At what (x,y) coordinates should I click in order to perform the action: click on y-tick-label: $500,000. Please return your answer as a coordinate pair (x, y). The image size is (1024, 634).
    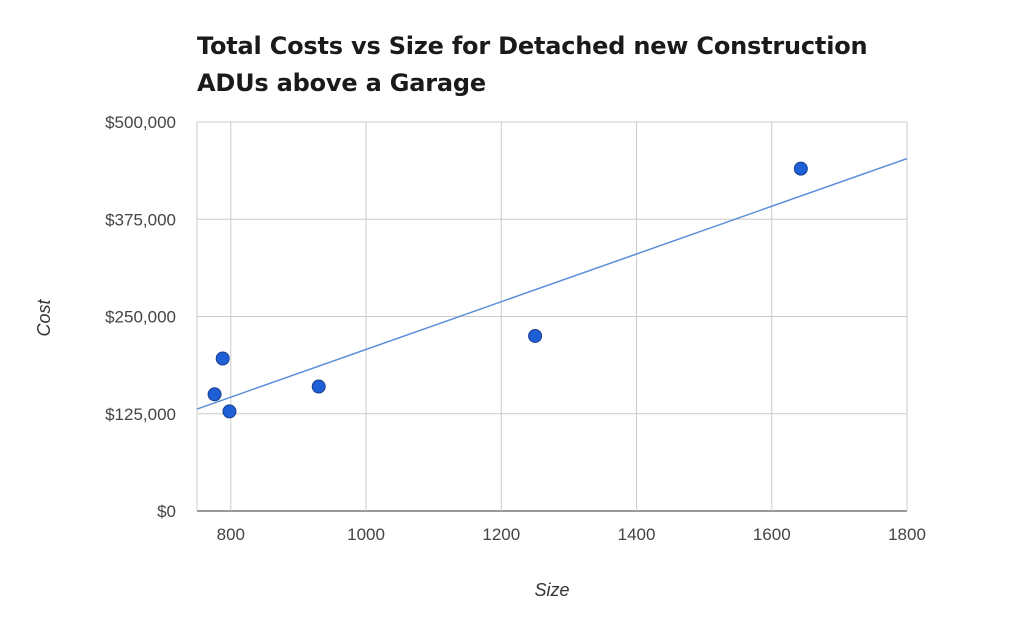
    Looking at the image, I should click on (140, 122).